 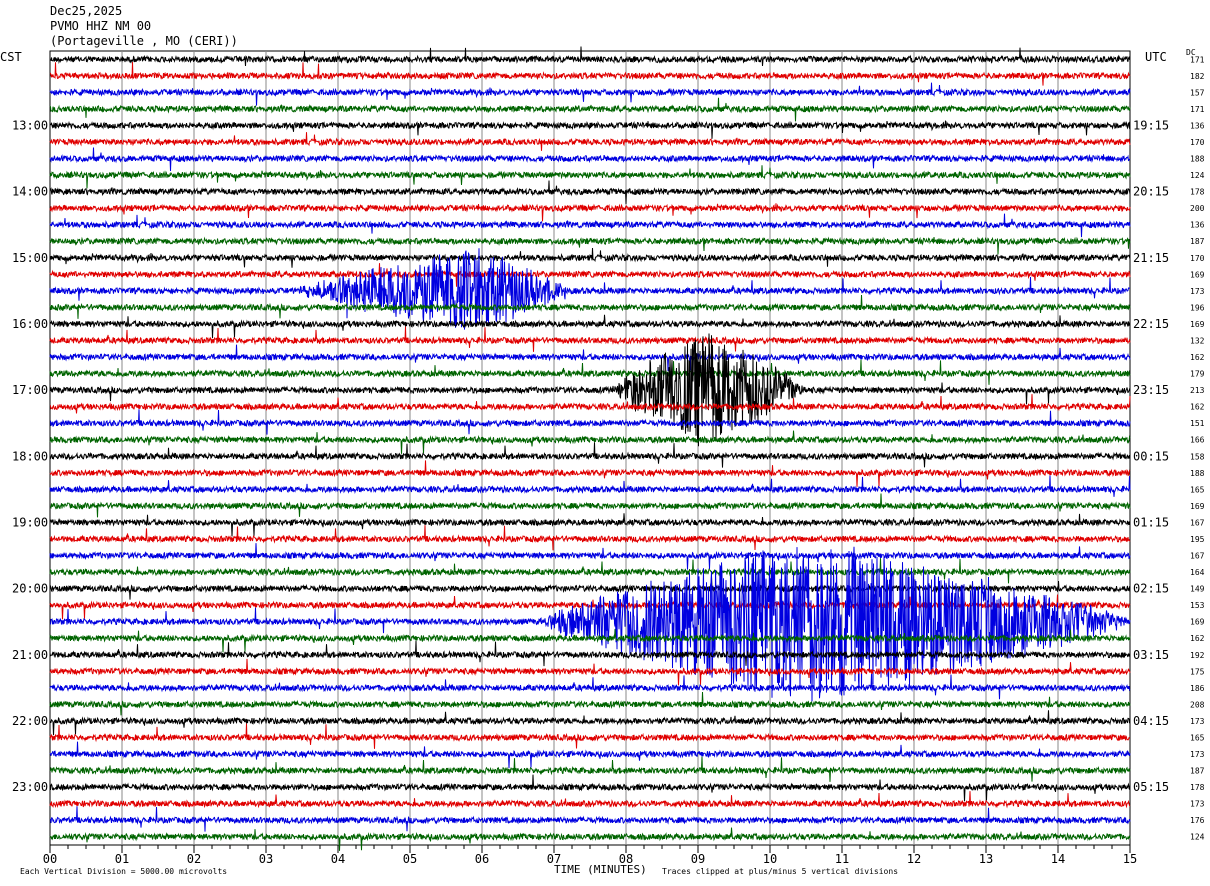 I want to click on left-time-label: 23:00, so click(x=30, y=787).